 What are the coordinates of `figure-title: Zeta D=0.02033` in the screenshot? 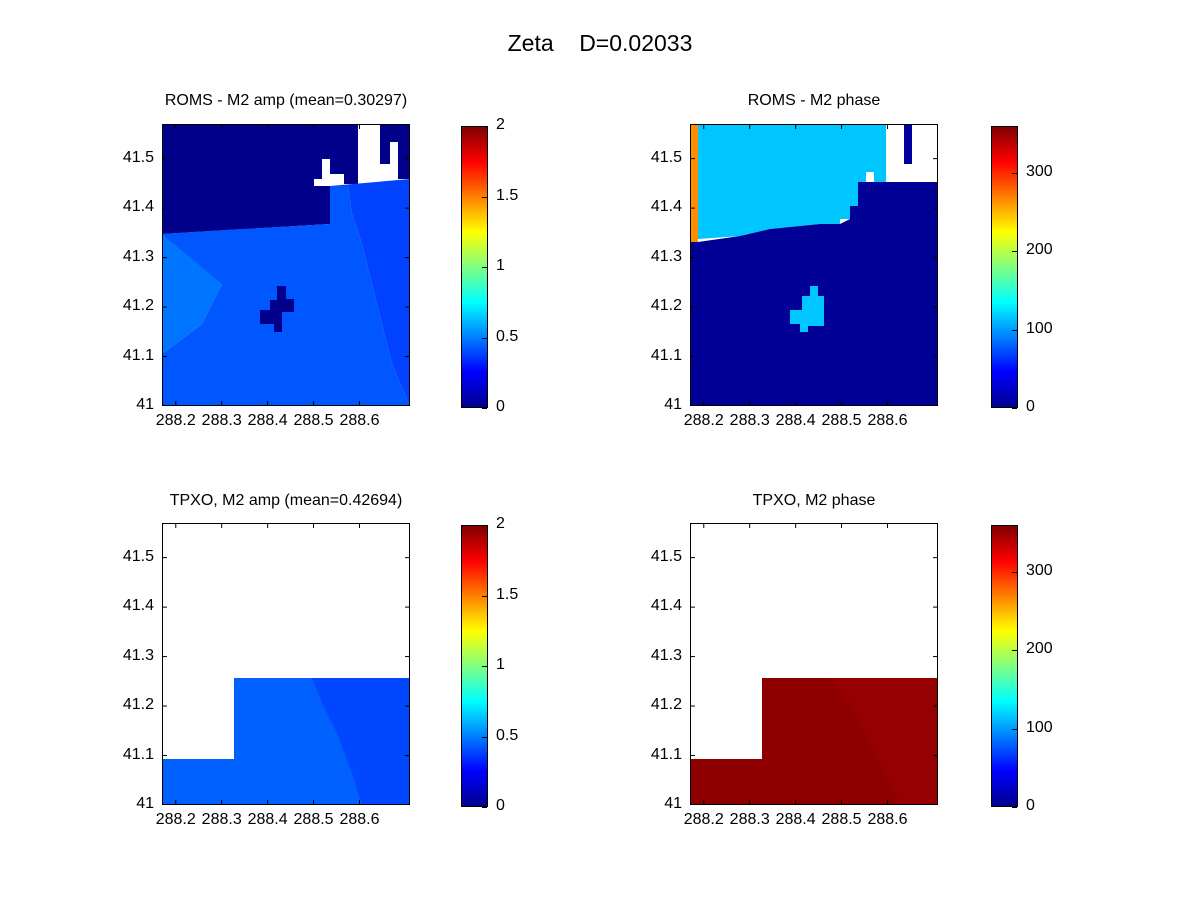 It's located at (600, 43).